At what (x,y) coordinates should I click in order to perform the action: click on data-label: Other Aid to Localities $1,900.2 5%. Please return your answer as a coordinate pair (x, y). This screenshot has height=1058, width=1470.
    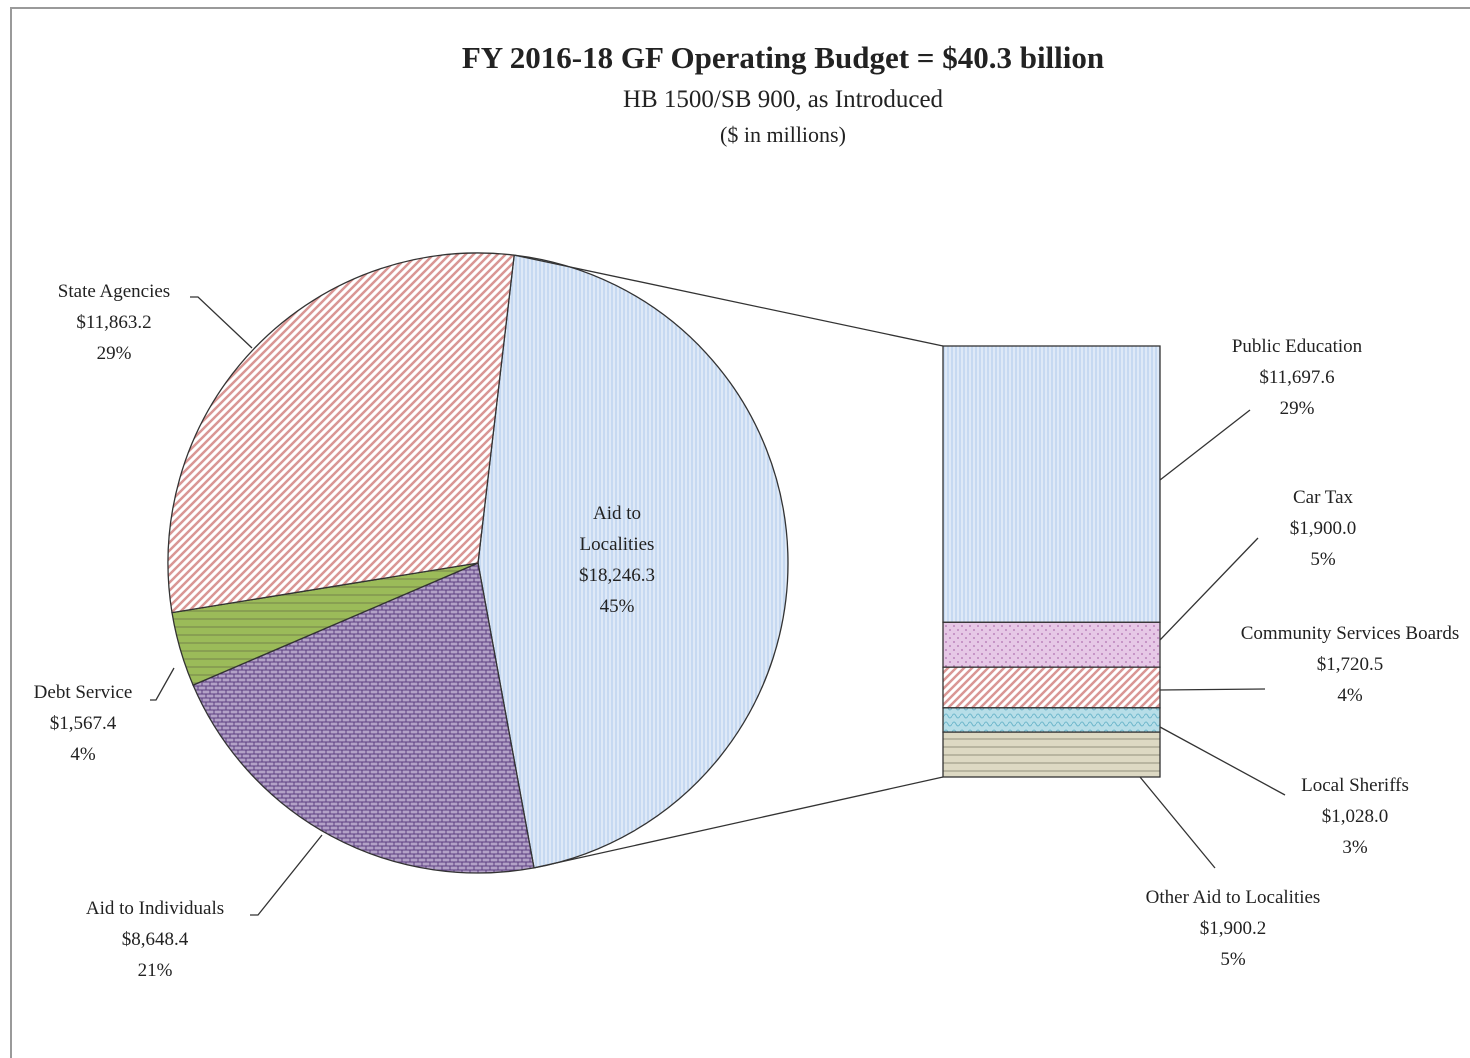
    Looking at the image, I should click on (1233, 928).